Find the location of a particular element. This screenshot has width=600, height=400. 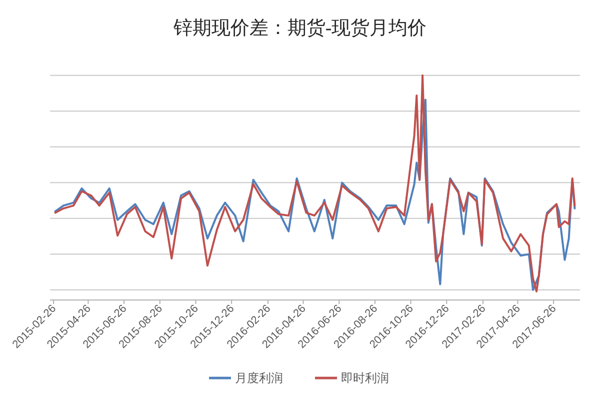

title: 锌期现价差：期货-现货月均价 is located at coordinates (300, 28).